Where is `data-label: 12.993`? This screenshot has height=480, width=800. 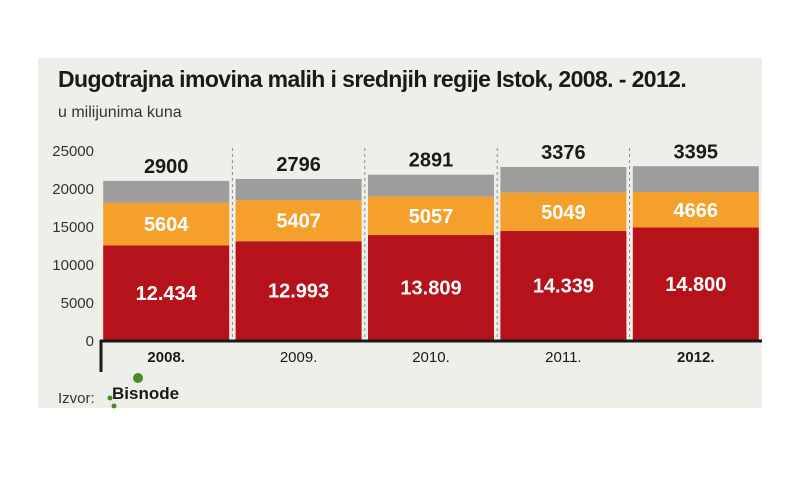
data-label: 12.993 is located at coordinates (298, 292).